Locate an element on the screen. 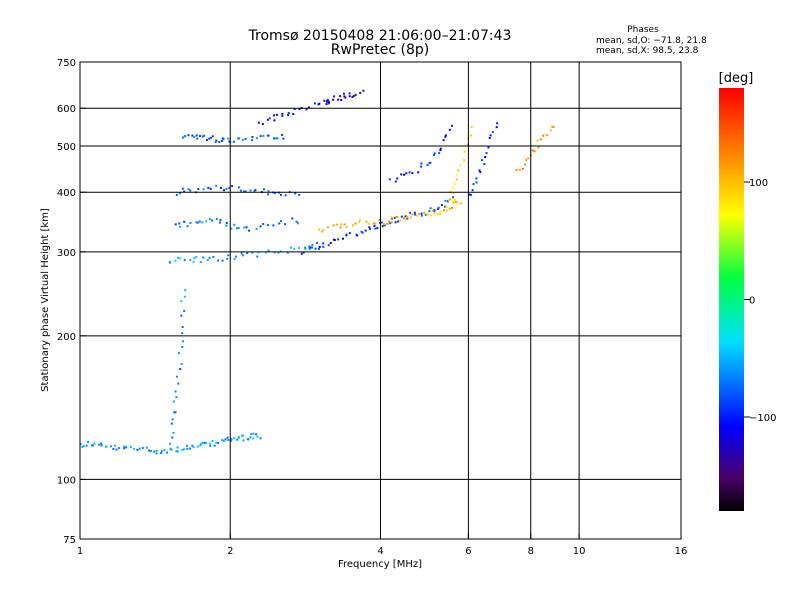  x-axis-label: Frequency [MHz] is located at coordinates (380, 564).